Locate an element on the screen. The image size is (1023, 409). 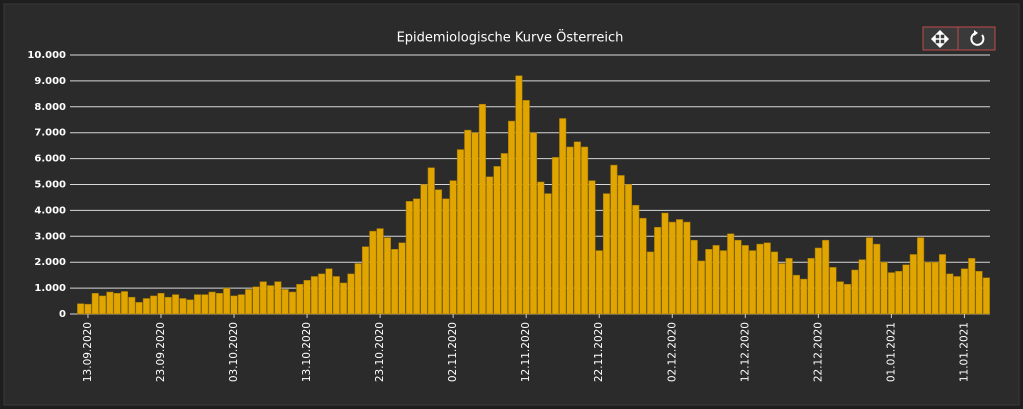
x-tick-label: 12.12.2020 is located at coordinates (745, 352).